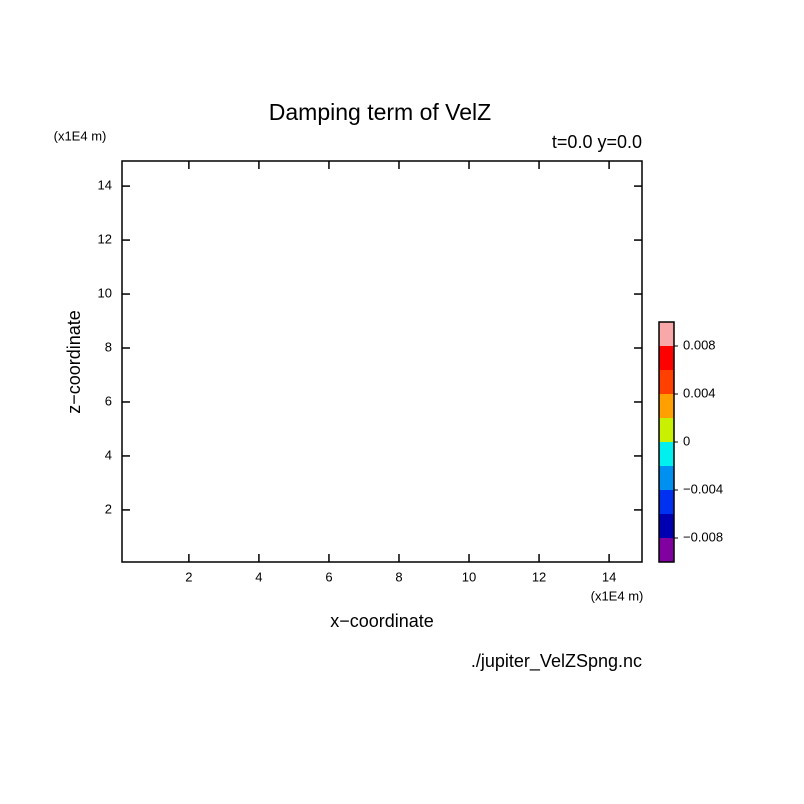 The height and width of the screenshot is (804, 804). What do you see at coordinates (398, 576) in the screenshot?
I see `x-tick-label: 8` at bounding box center [398, 576].